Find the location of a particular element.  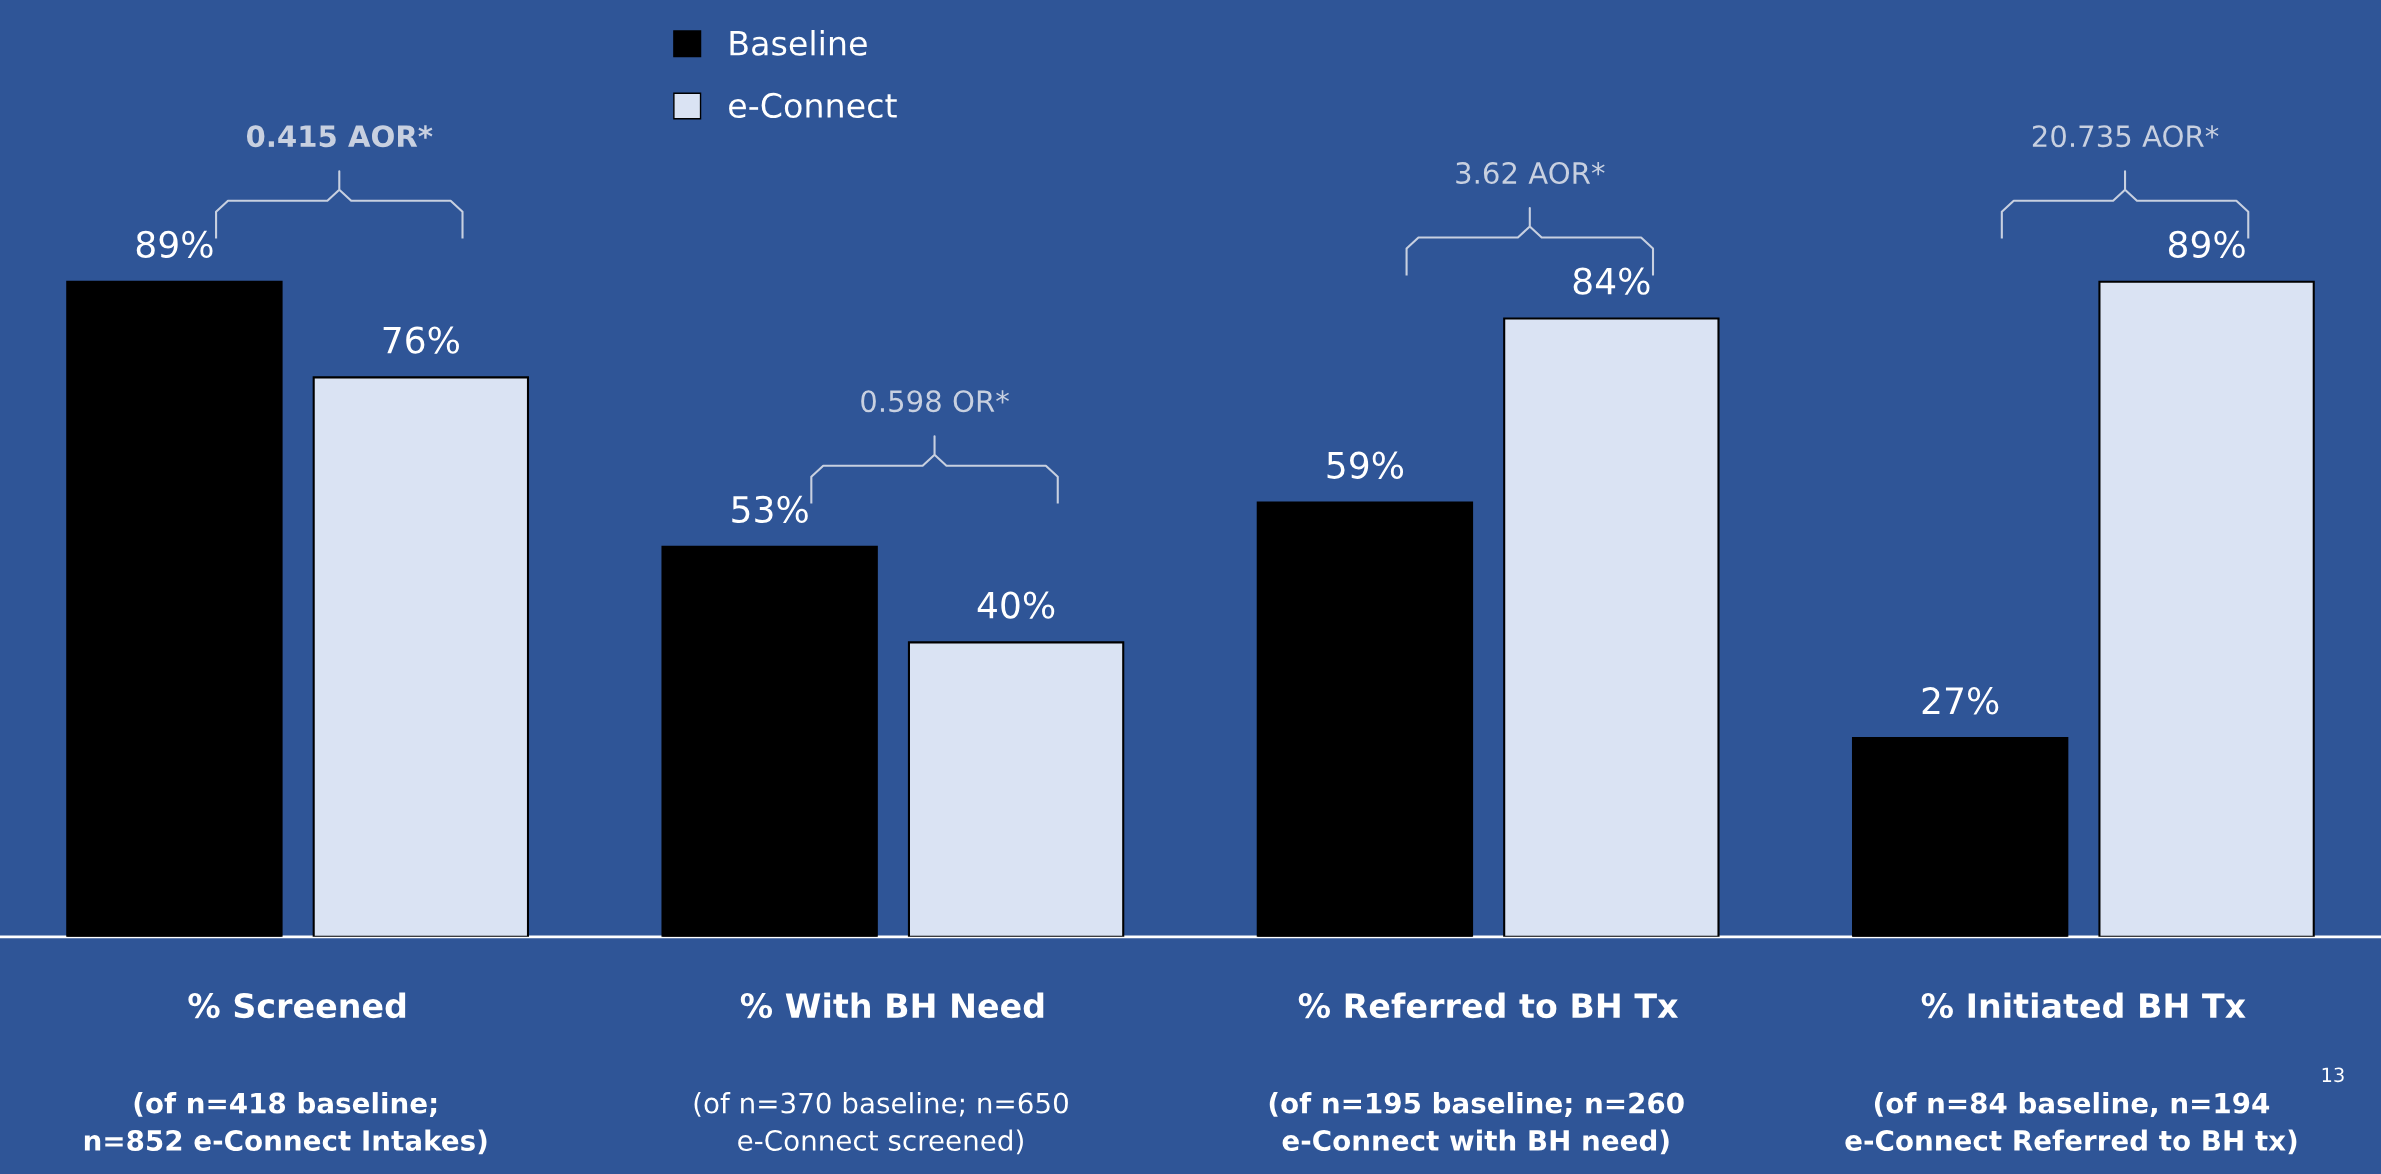

text: (of n=370 baseline; n=650 e-Connect screened) is located at coordinates (881, 1123).